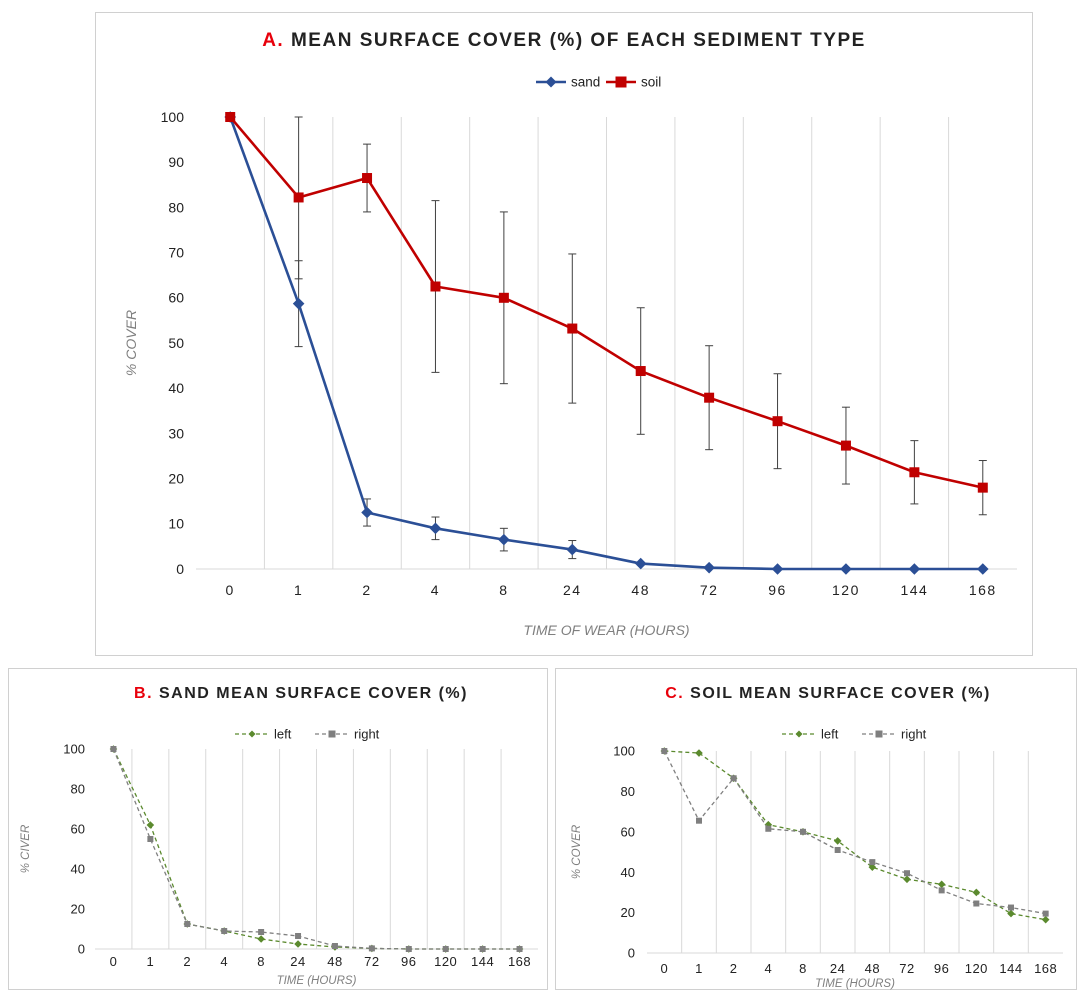  I want to click on y-tick-label: 40, so click(628, 872).